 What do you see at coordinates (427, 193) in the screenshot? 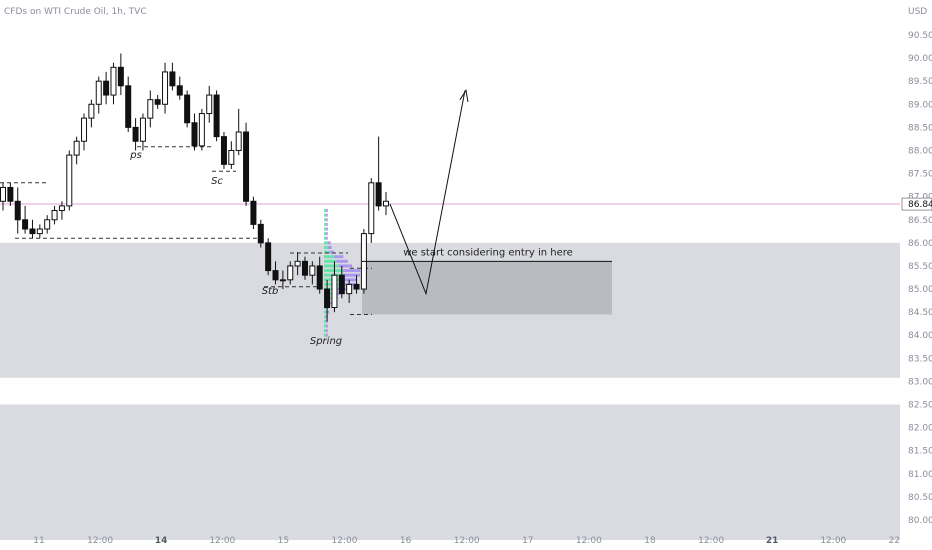
I see `projection-path` at bounding box center [427, 193].